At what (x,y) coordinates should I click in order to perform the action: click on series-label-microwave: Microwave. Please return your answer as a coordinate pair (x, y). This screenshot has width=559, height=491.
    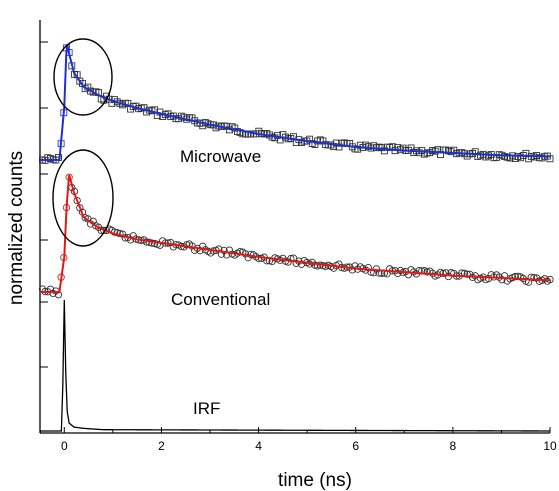
    Looking at the image, I should click on (220, 156).